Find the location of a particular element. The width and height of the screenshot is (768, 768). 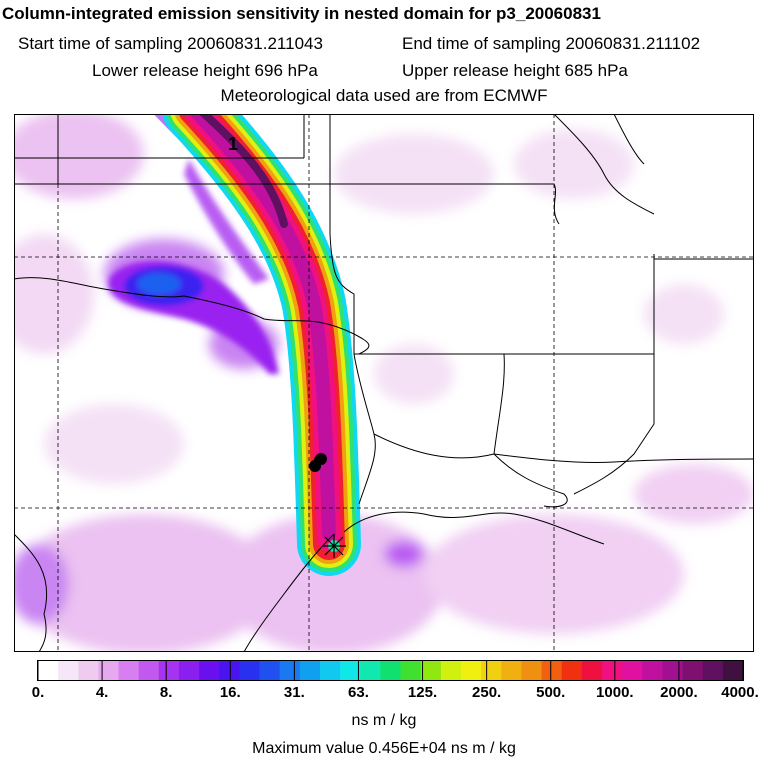

track-point is located at coordinates (319, 460).